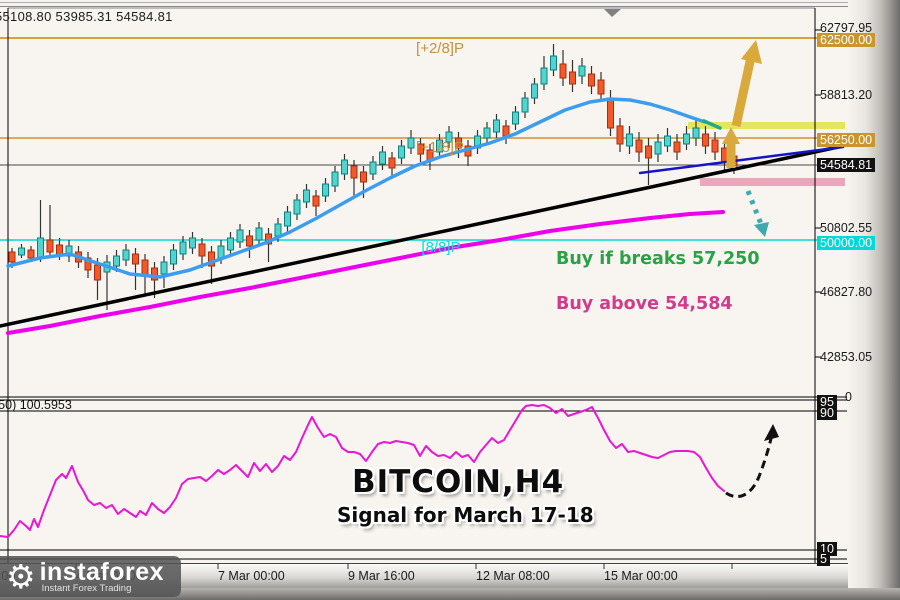 The width and height of the screenshot is (900, 600). What do you see at coordinates (712, 124) in the screenshot?
I see `ma-blue-tip` at bounding box center [712, 124].